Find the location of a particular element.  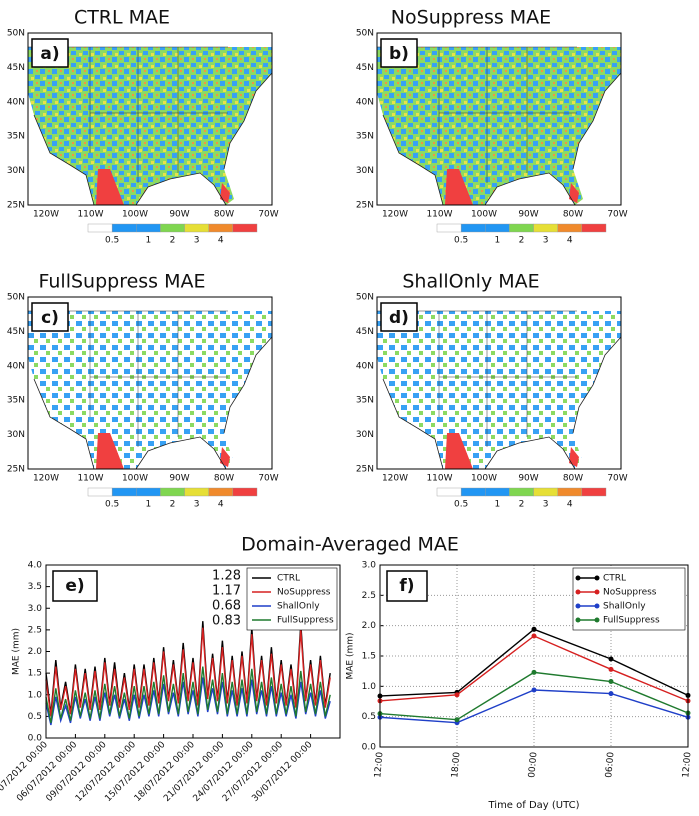

y-tick-label: 2.5 is located at coordinates (35, 630).